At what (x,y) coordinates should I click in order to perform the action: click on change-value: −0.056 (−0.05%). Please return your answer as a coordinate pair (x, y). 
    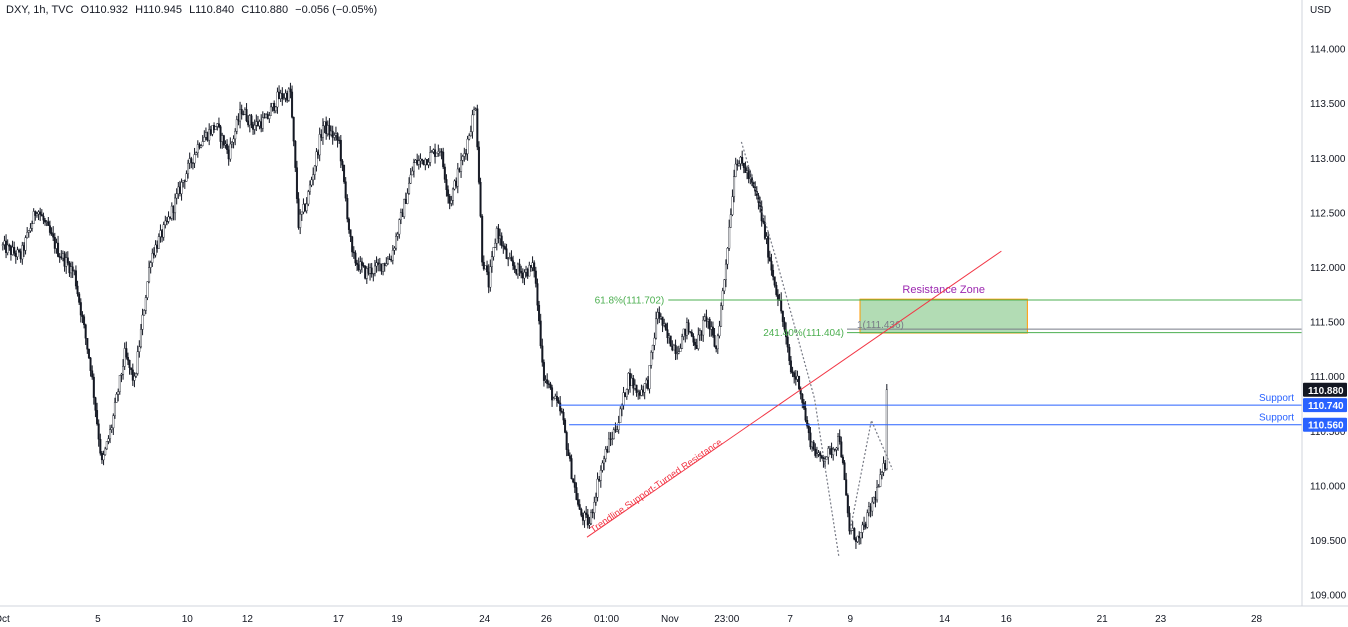
    Looking at the image, I should click on (336, 10).